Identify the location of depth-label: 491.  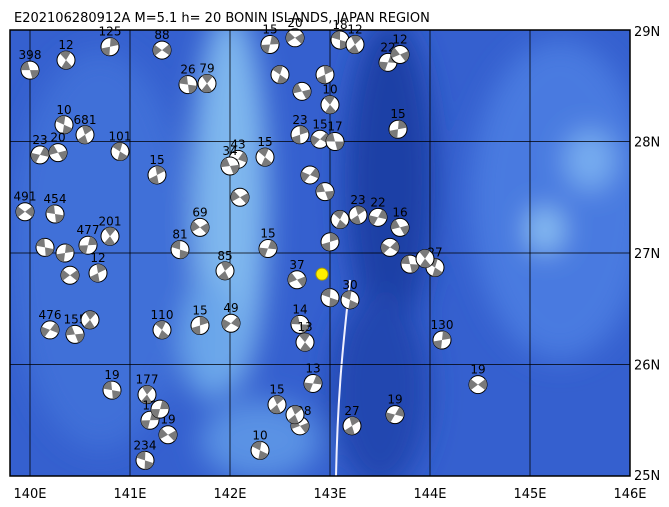
(25, 197).